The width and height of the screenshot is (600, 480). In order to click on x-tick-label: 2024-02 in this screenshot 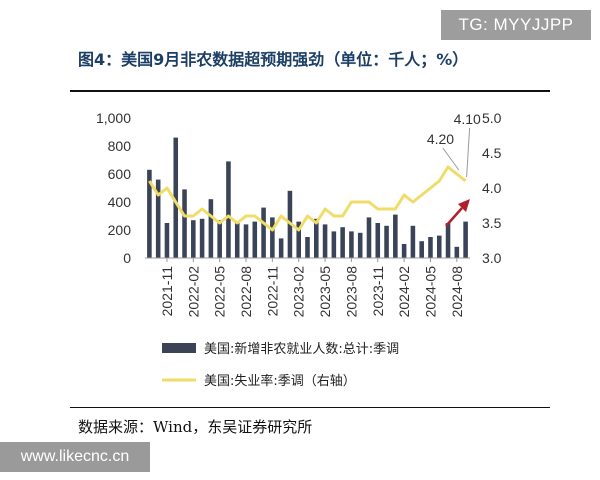, I will do `click(404, 292)`.